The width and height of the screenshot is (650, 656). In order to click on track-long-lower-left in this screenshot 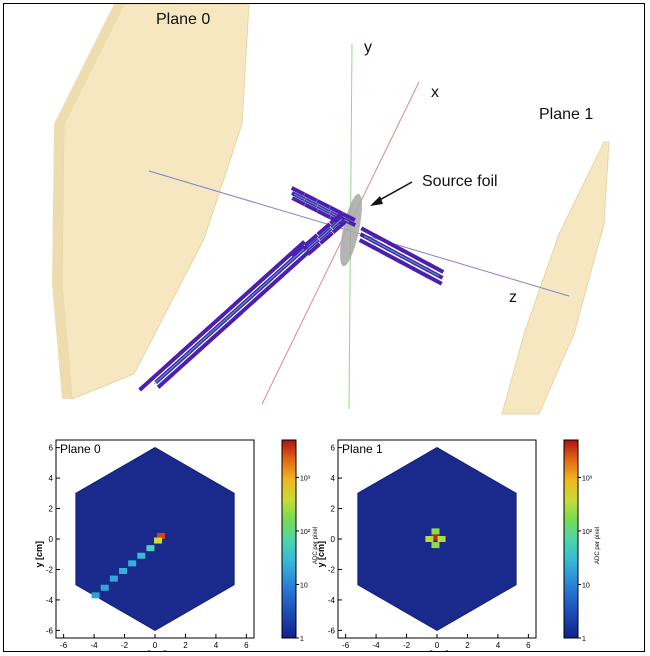, I will do `click(224, 316)`.